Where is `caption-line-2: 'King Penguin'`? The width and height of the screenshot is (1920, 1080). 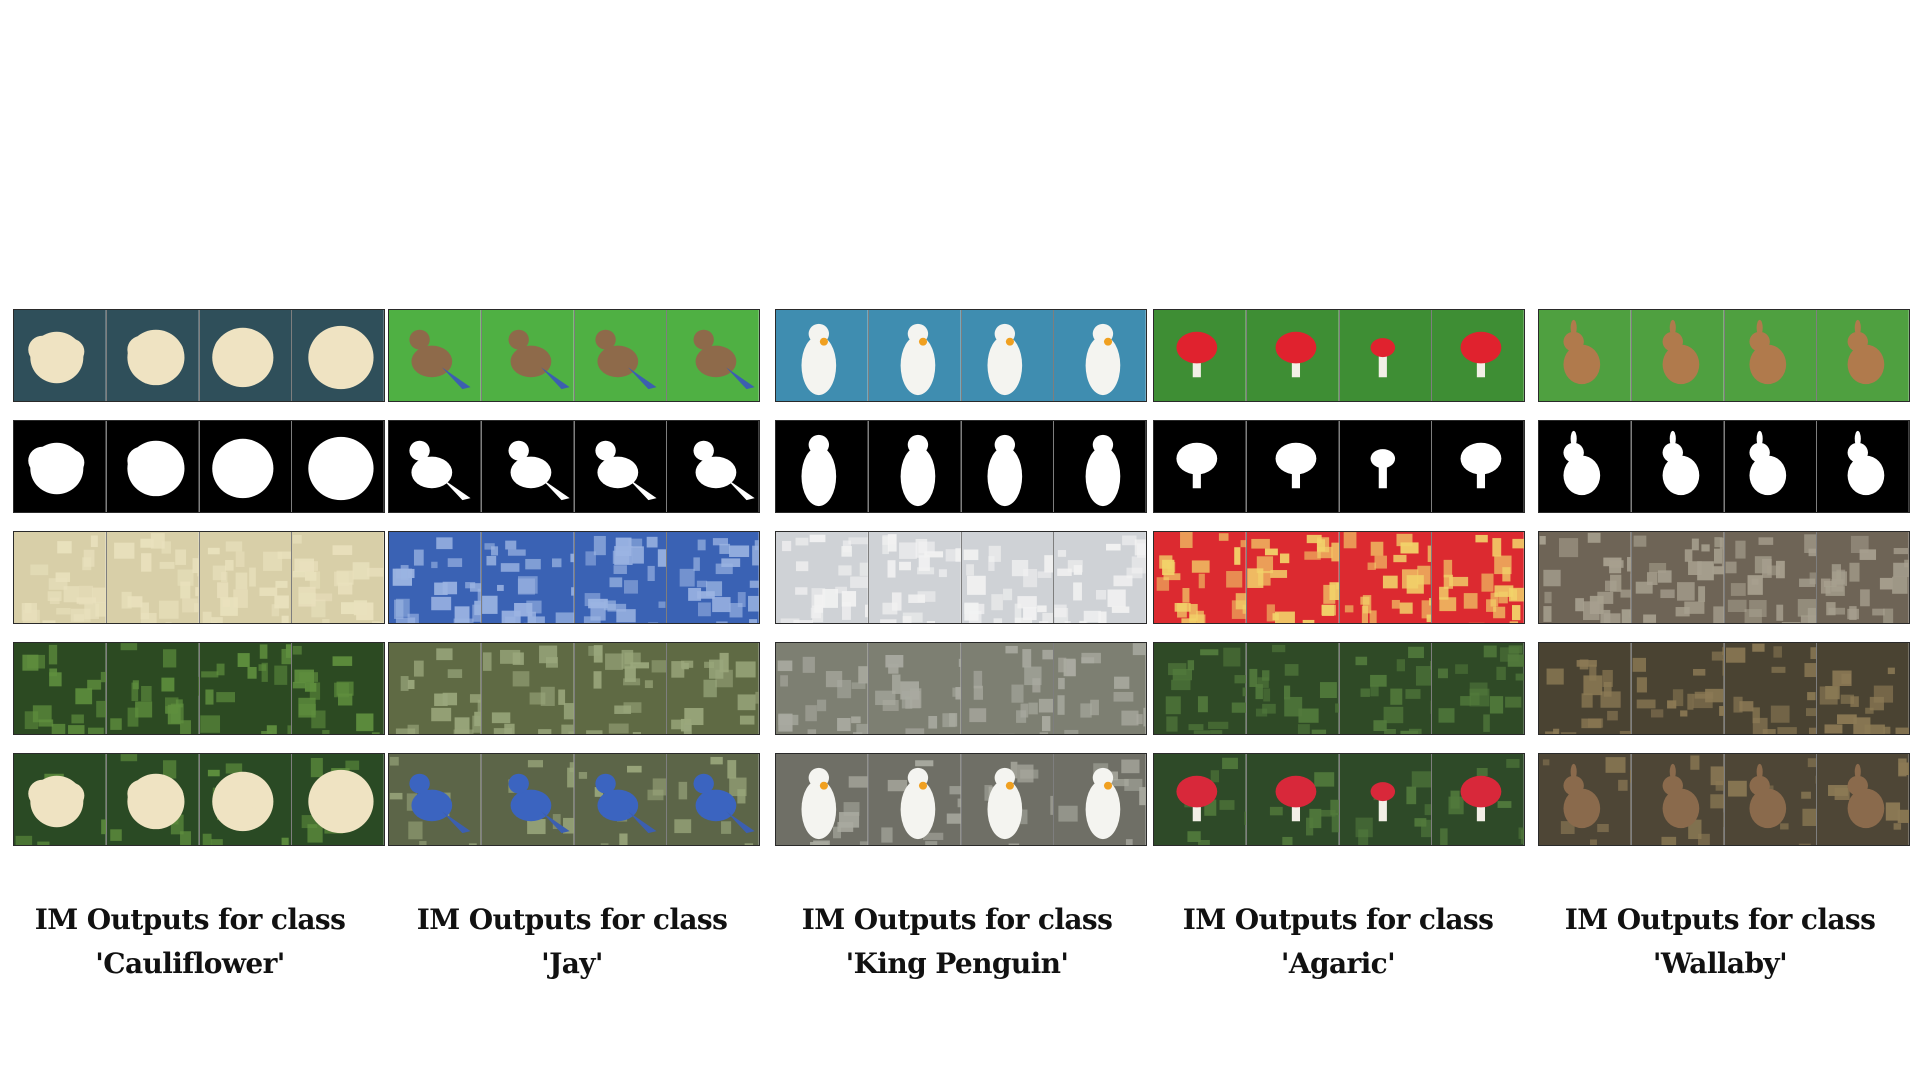 caption-line-2: 'King Penguin' is located at coordinates (957, 963).